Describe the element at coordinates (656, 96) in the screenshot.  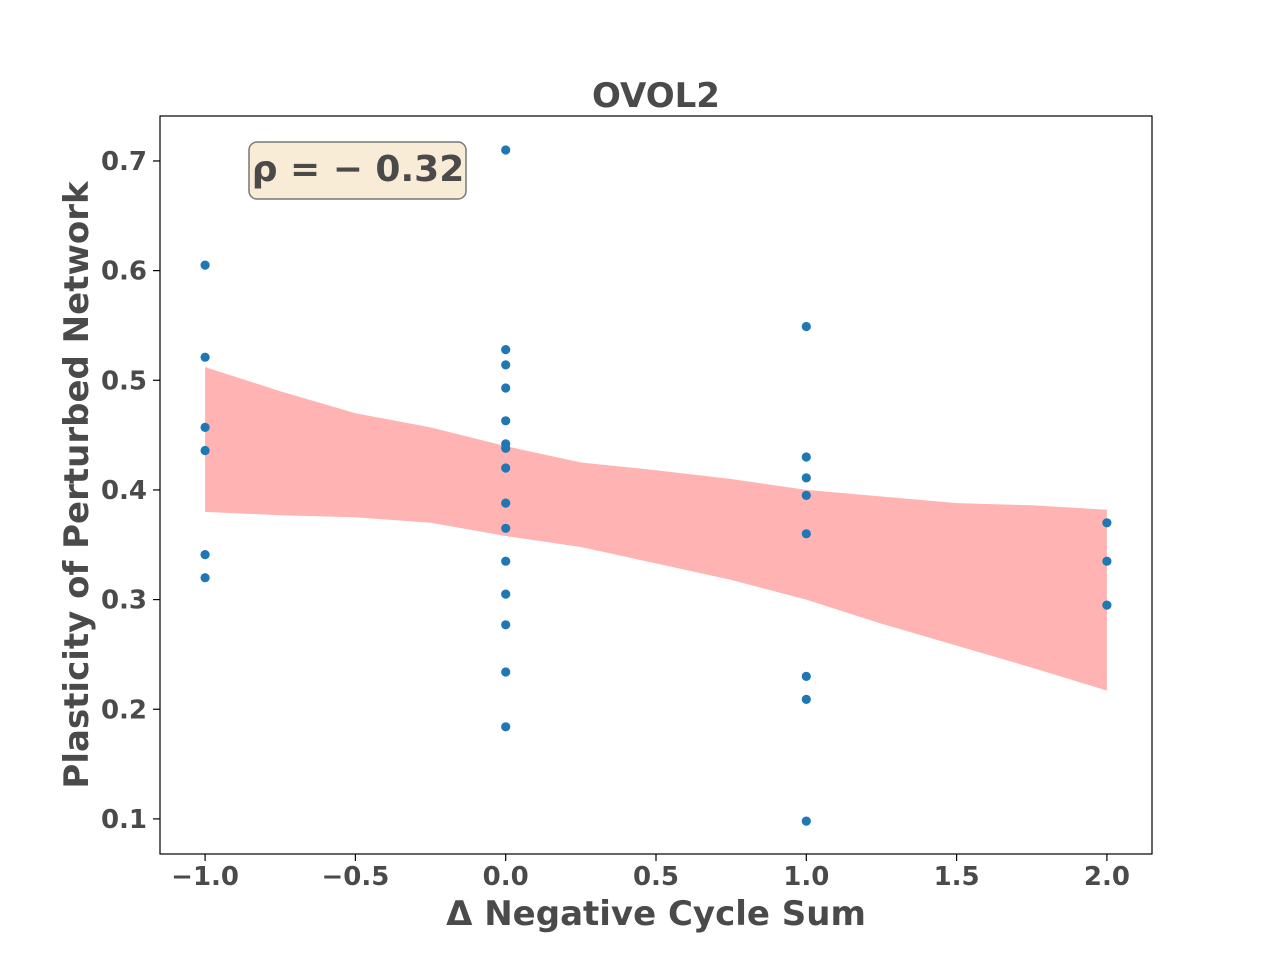
I see `chart-title: OVOL2` at that location.